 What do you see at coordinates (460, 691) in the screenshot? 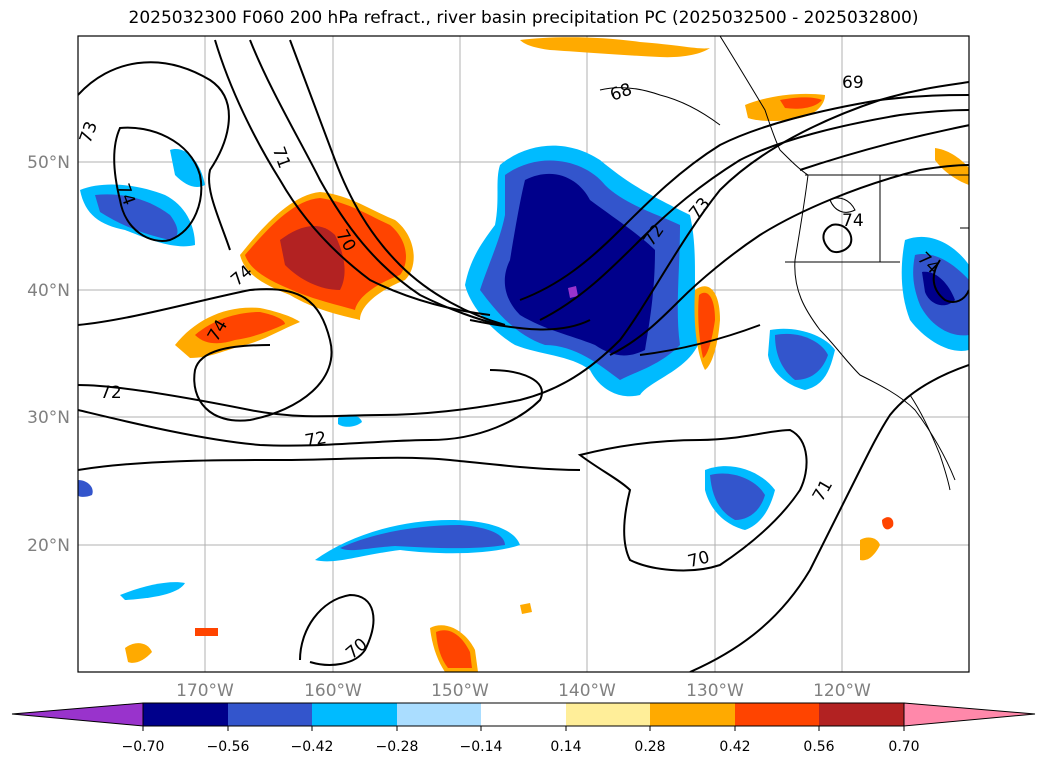
I see `lon-label-150w: 150°W` at bounding box center [460, 691].